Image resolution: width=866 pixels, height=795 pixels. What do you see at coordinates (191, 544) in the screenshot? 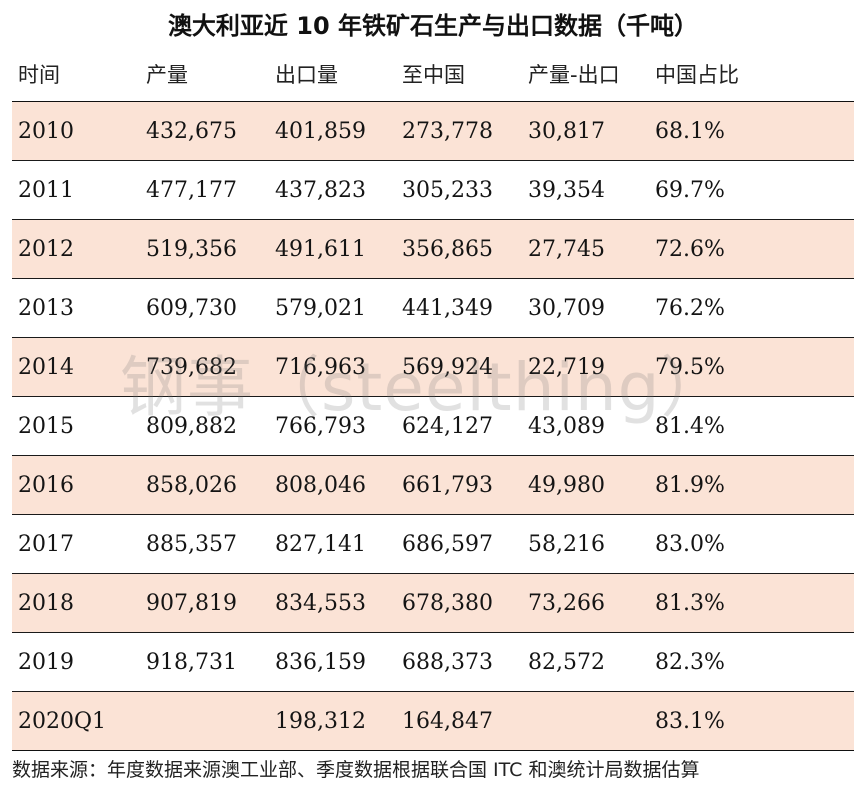
I see `cell-production: 885,357` at bounding box center [191, 544].